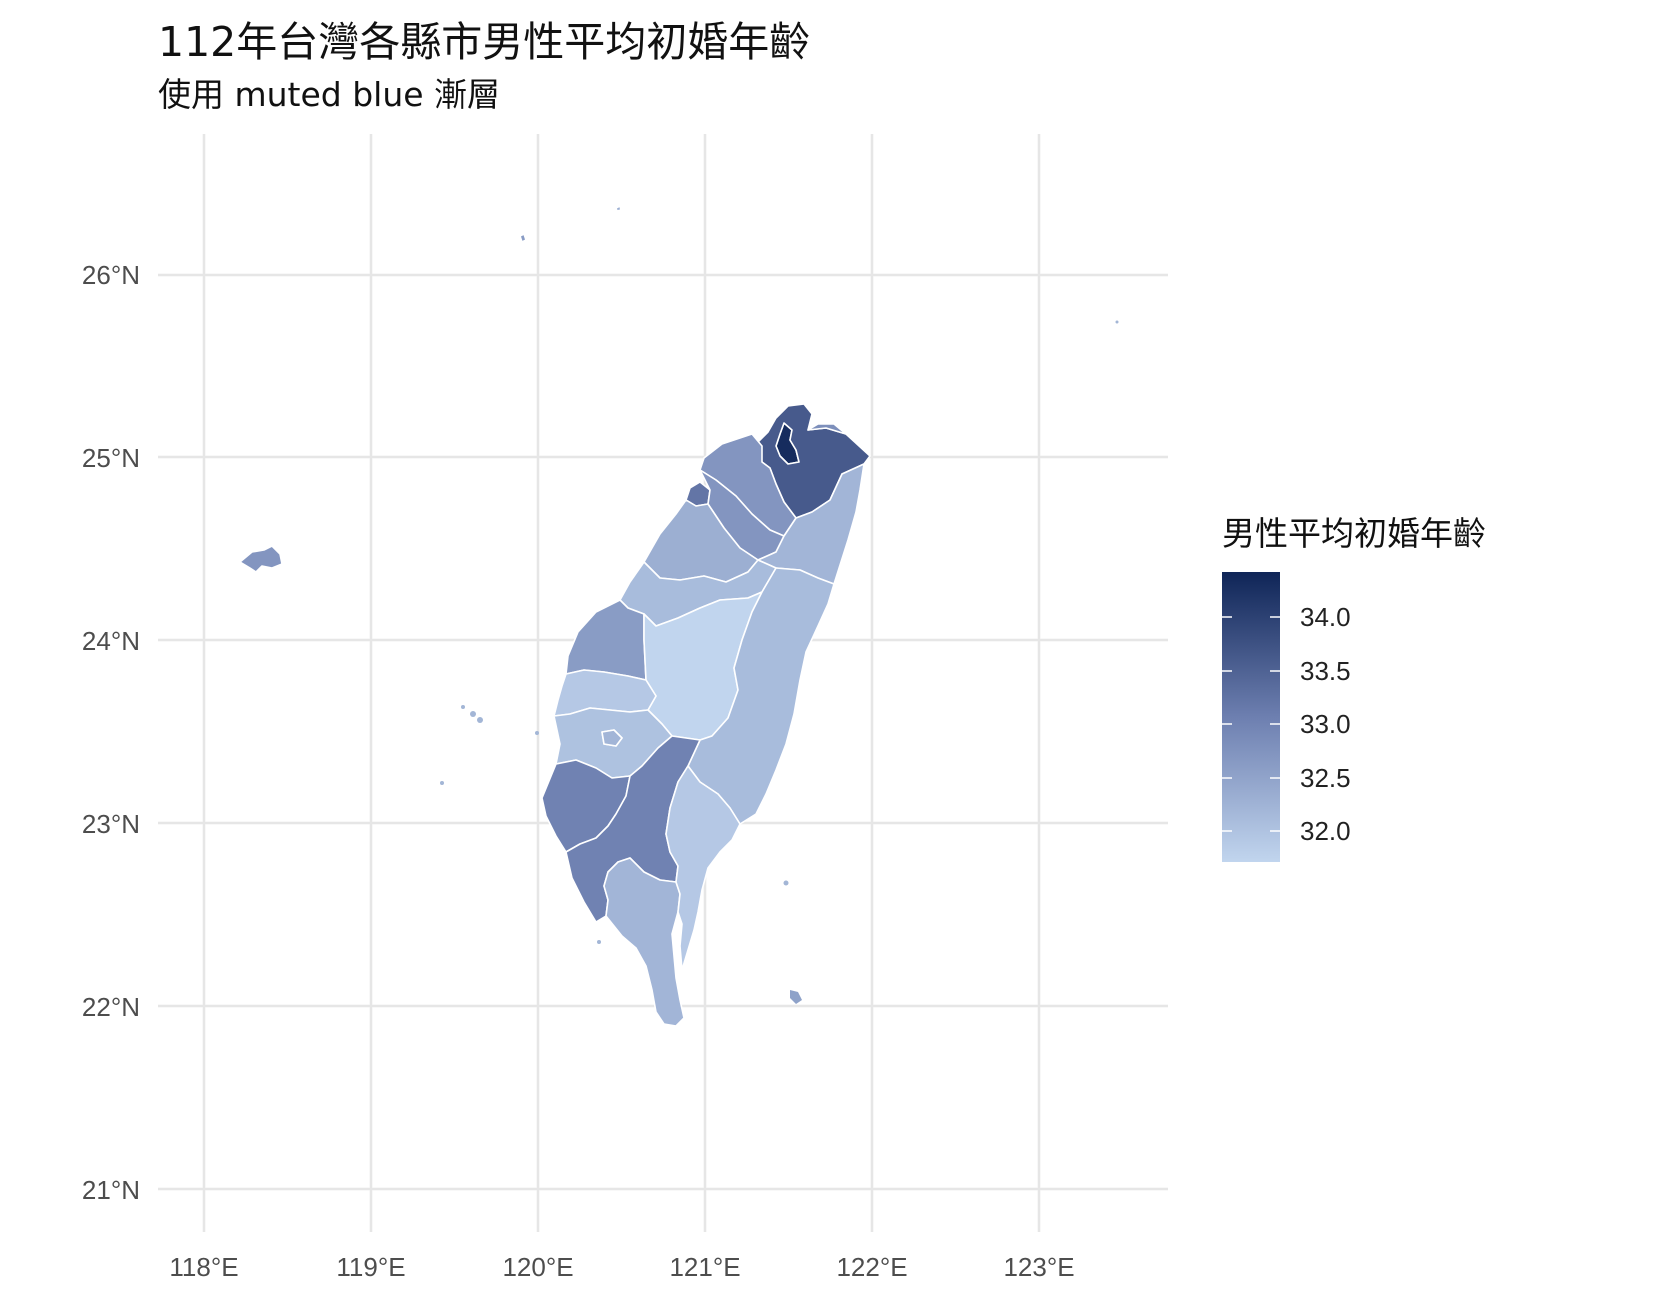 This screenshot has height=1300, width=1677. I want to click on x-tick-label: 123°E, so click(1038, 1267).